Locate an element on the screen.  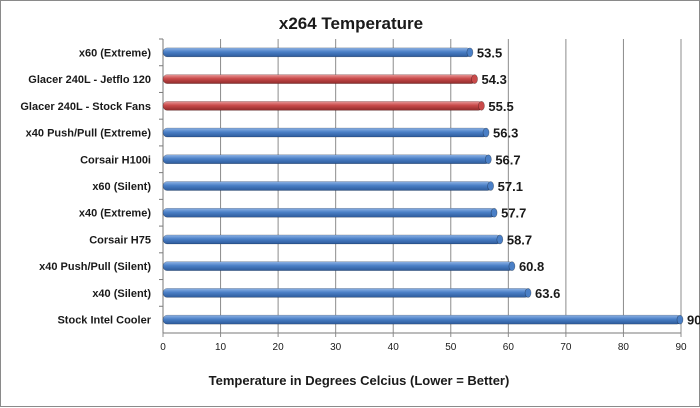
data-label: 90 is located at coordinates (693, 320).